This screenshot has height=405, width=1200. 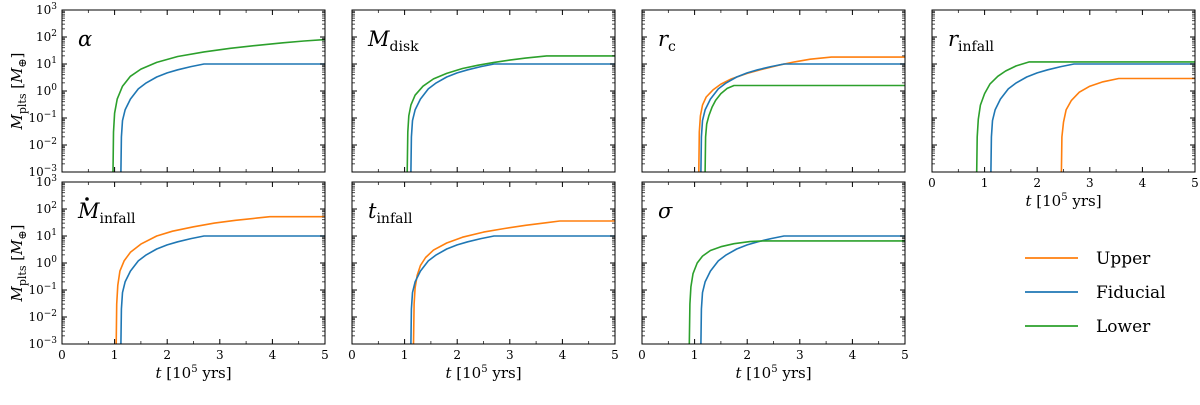 I want to click on y-axis-label: Mplts [M⊕], so click(x=18, y=91).